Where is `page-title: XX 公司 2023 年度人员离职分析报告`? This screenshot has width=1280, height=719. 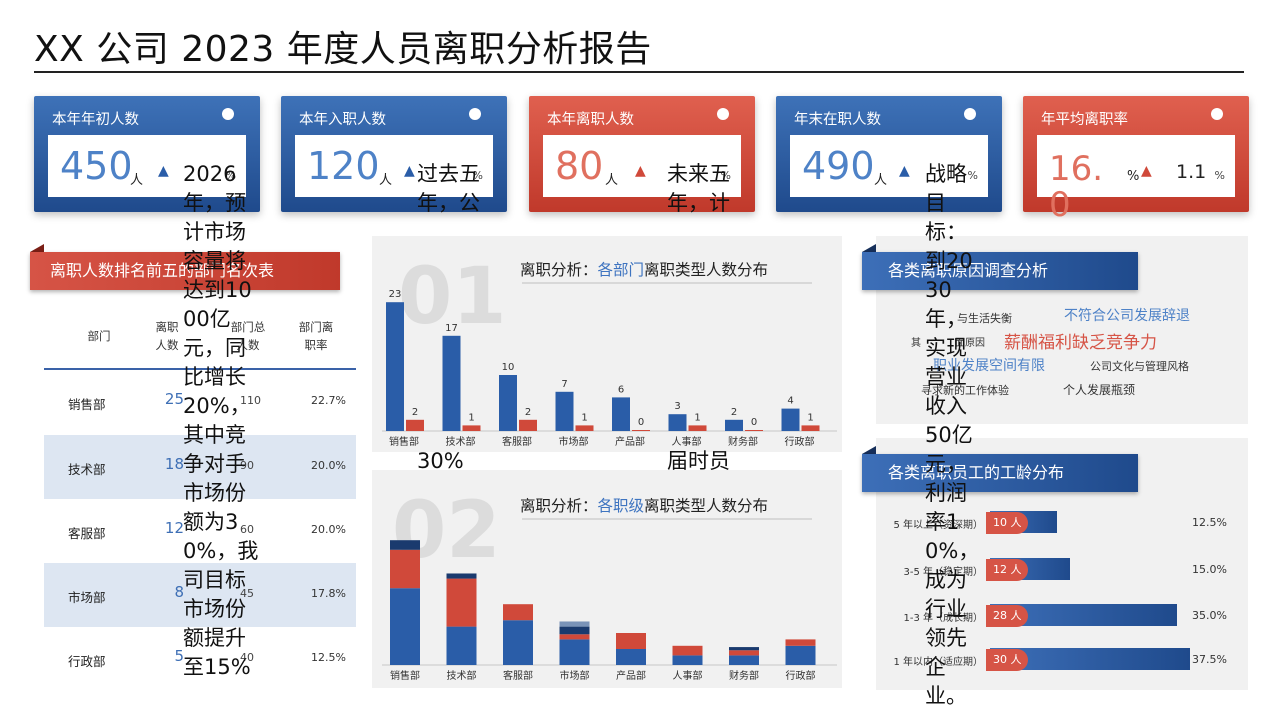
page-title: XX 公司 2023 年度人员离职分析报告 is located at coordinates (343, 49).